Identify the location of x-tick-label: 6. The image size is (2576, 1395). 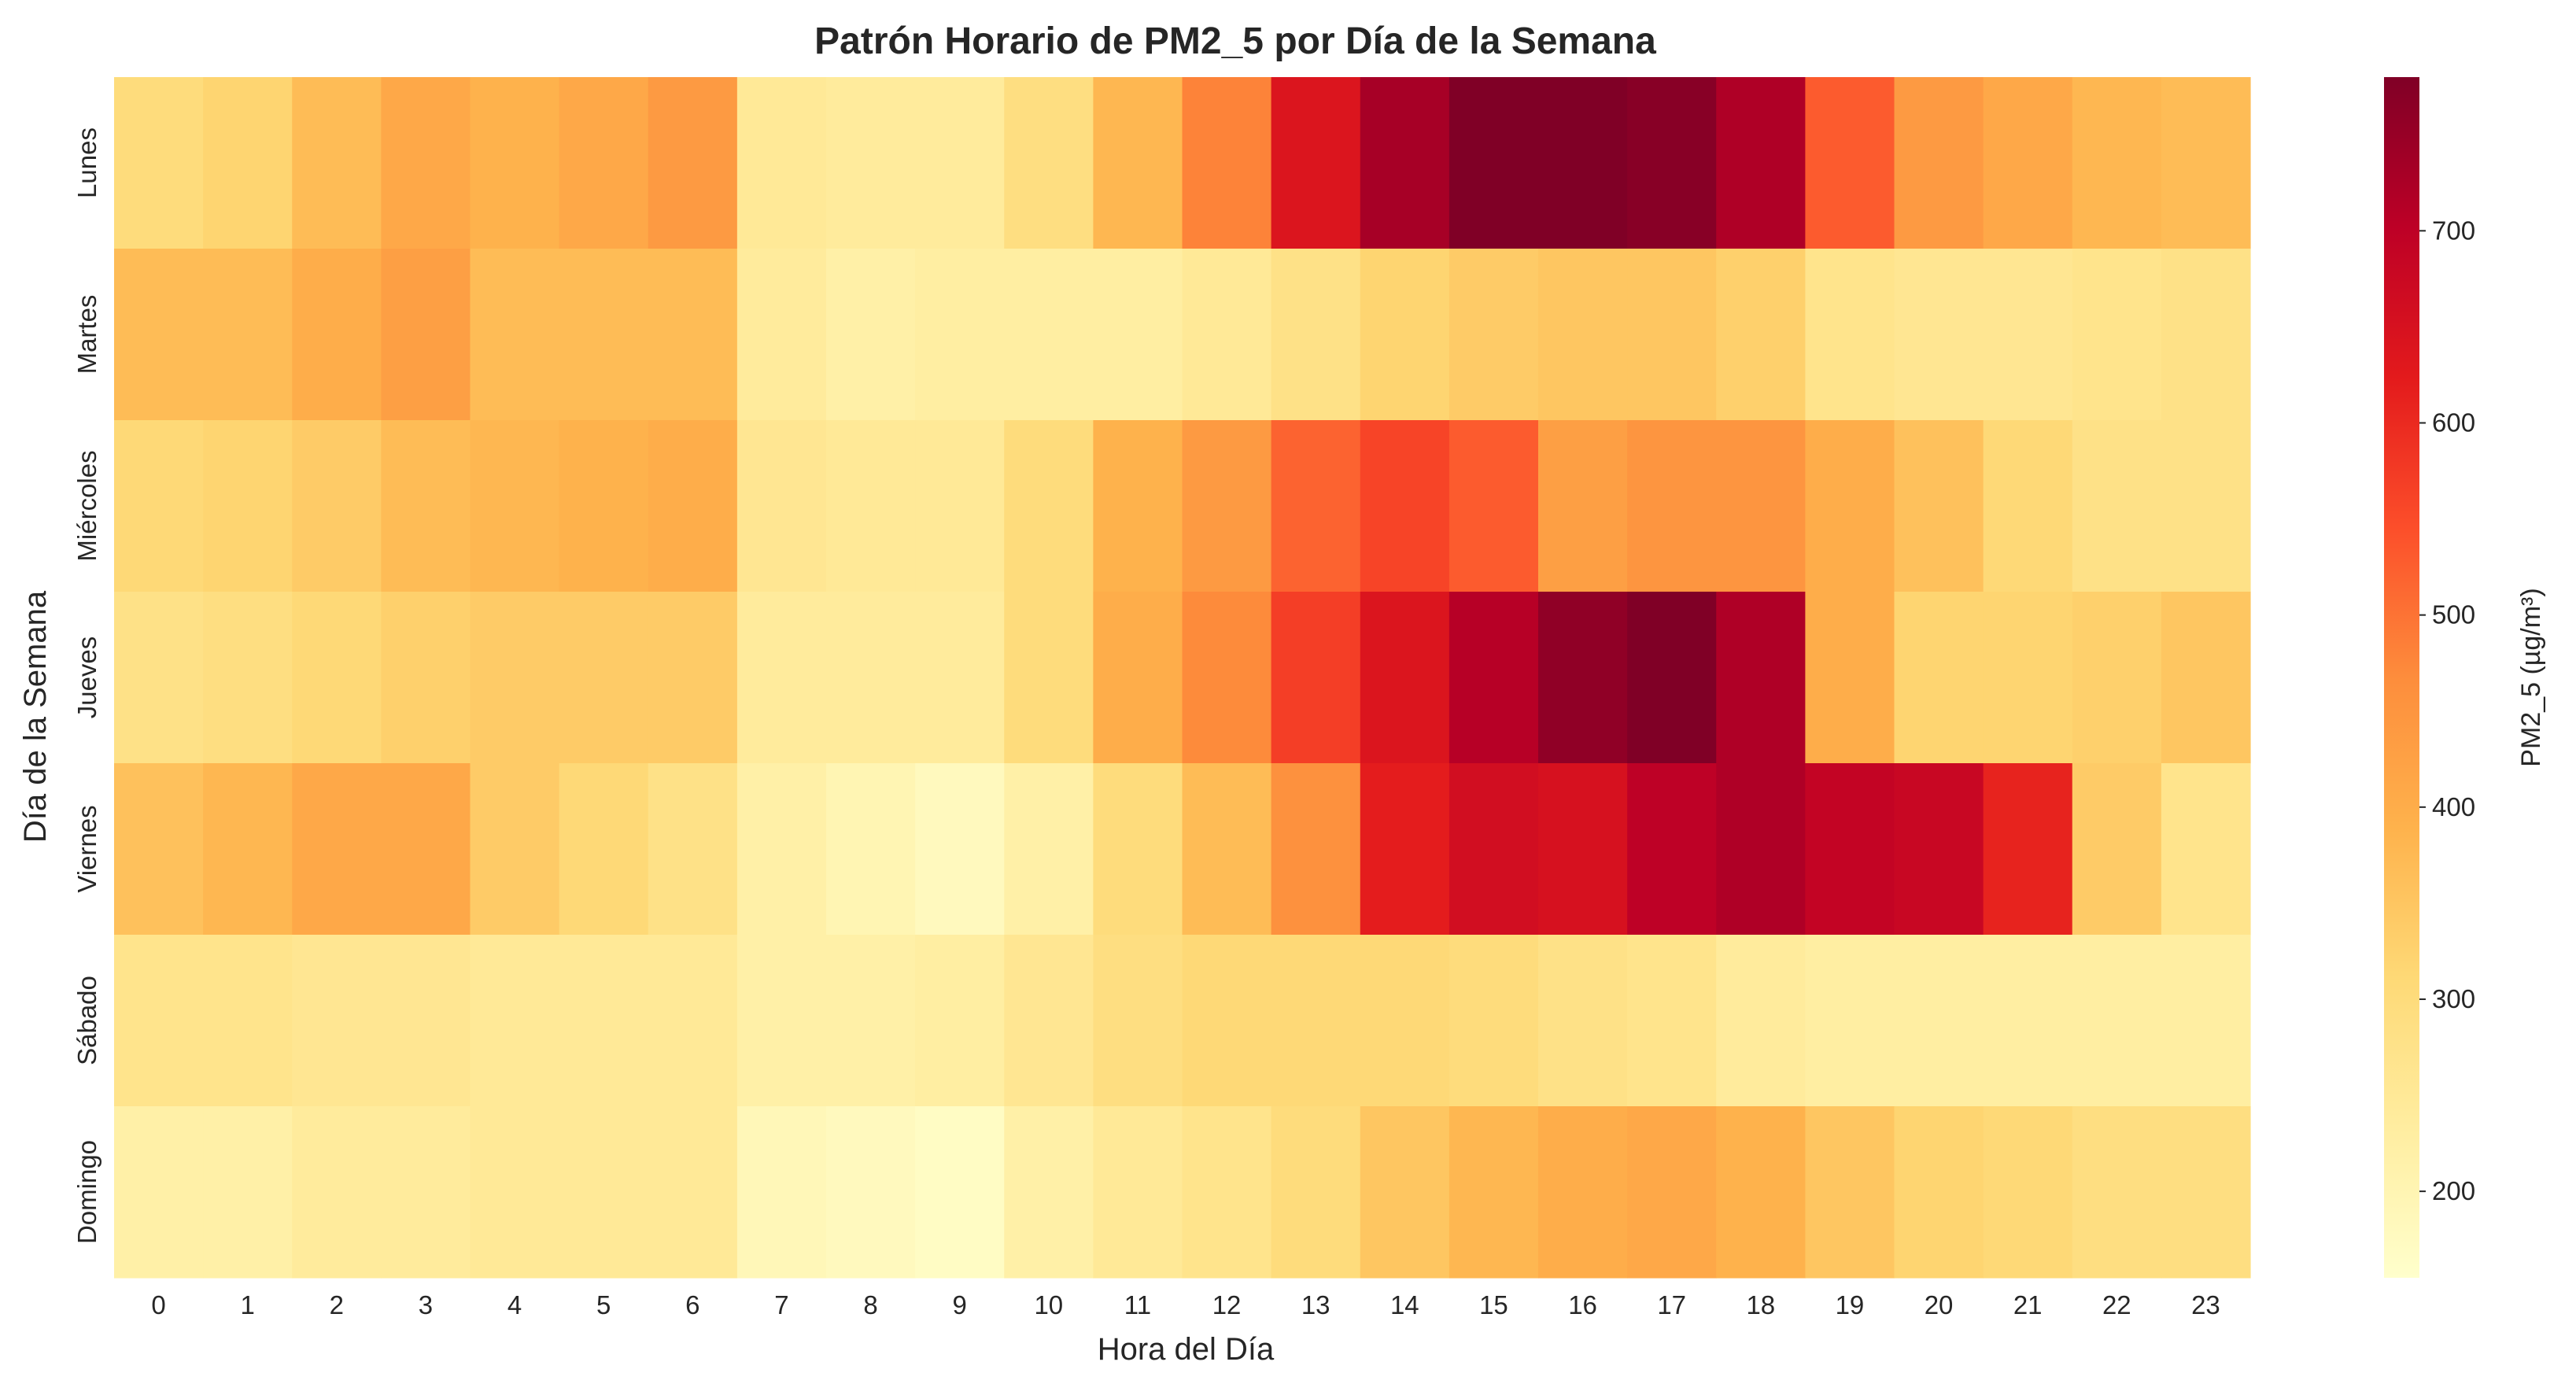
(692, 1304).